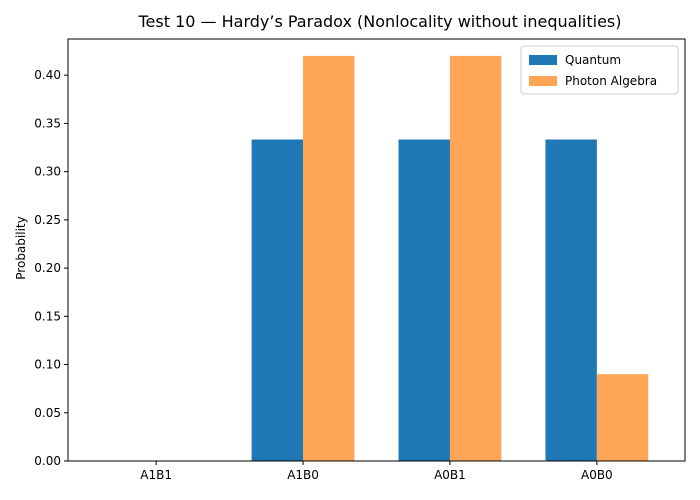 Image resolution: width=700 pixels, height=500 pixels. I want to click on legend-label-quantum: Quantum, so click(593, 60).